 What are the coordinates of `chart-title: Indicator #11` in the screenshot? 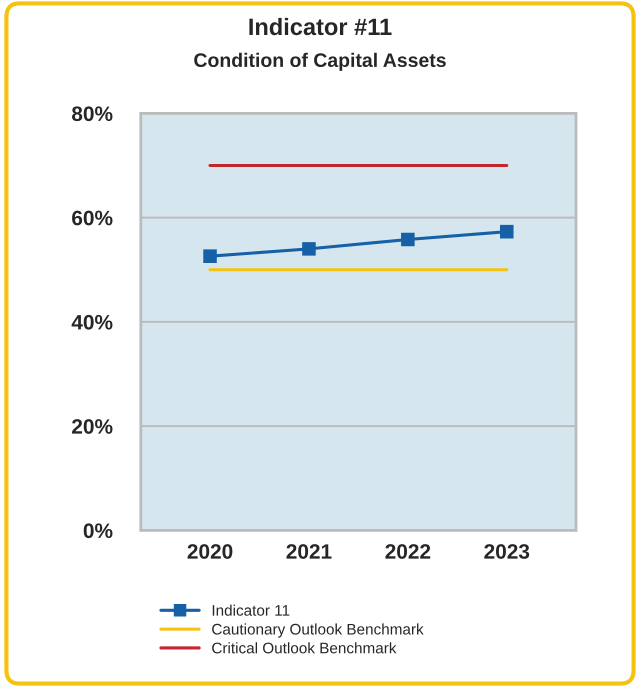 It's located at (320, 27).